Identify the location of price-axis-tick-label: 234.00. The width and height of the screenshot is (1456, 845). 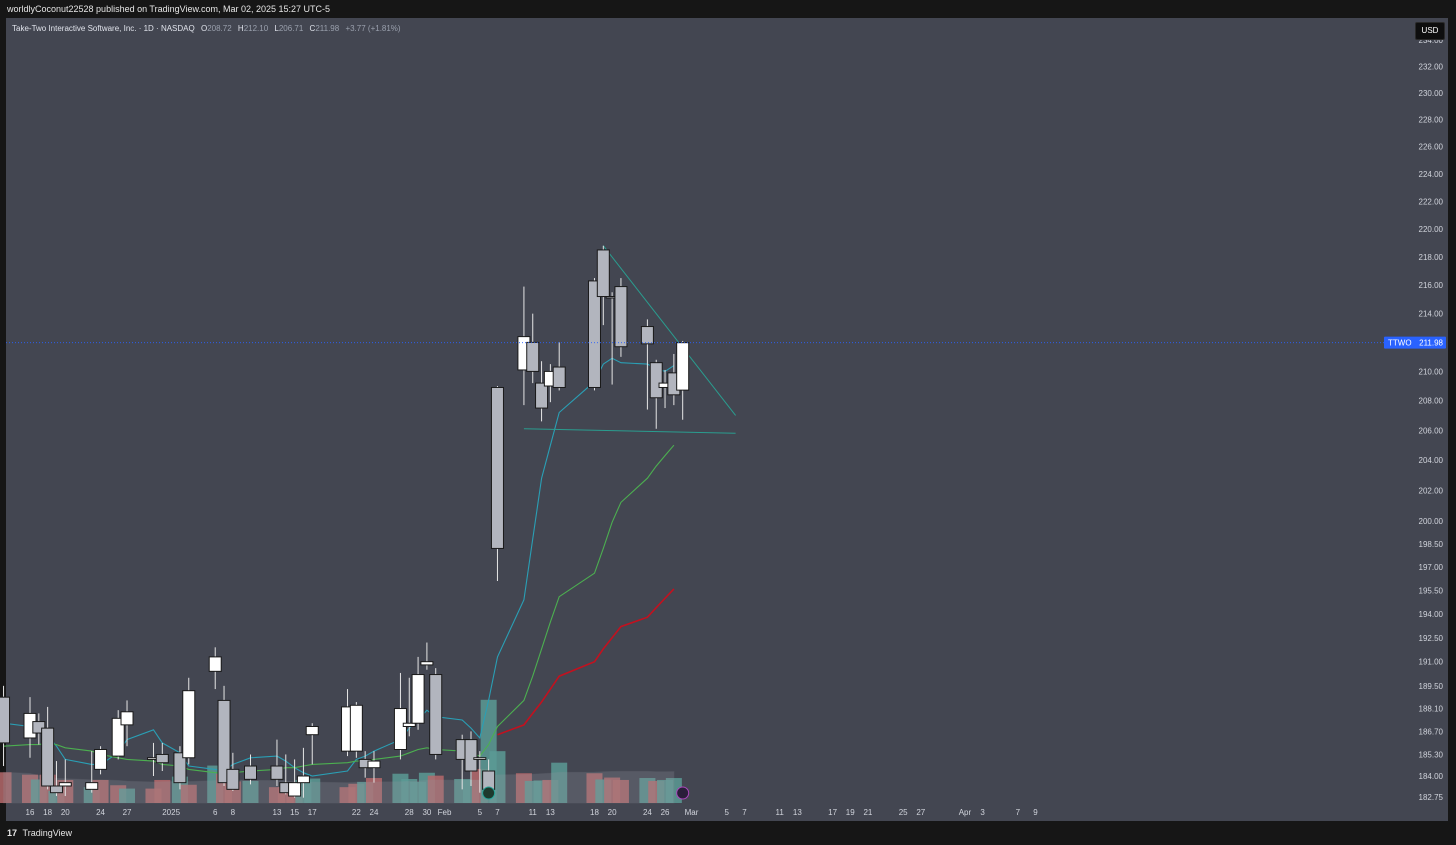
(1431, 40).